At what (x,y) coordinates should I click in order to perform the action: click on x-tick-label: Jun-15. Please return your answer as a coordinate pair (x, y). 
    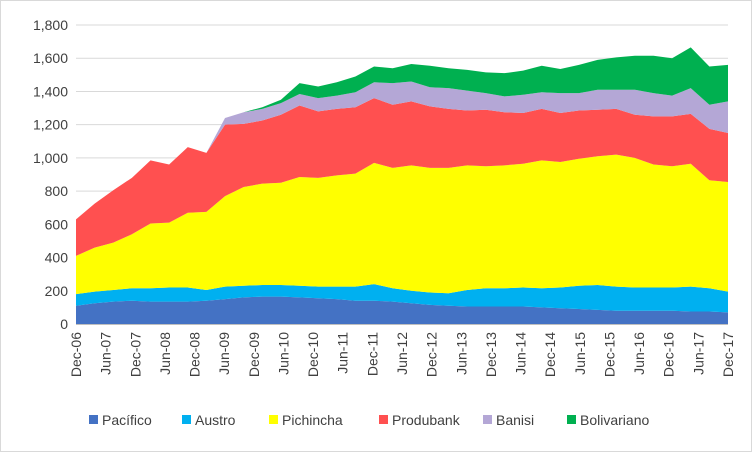
    Looking at the image, I should click on (580, 353).